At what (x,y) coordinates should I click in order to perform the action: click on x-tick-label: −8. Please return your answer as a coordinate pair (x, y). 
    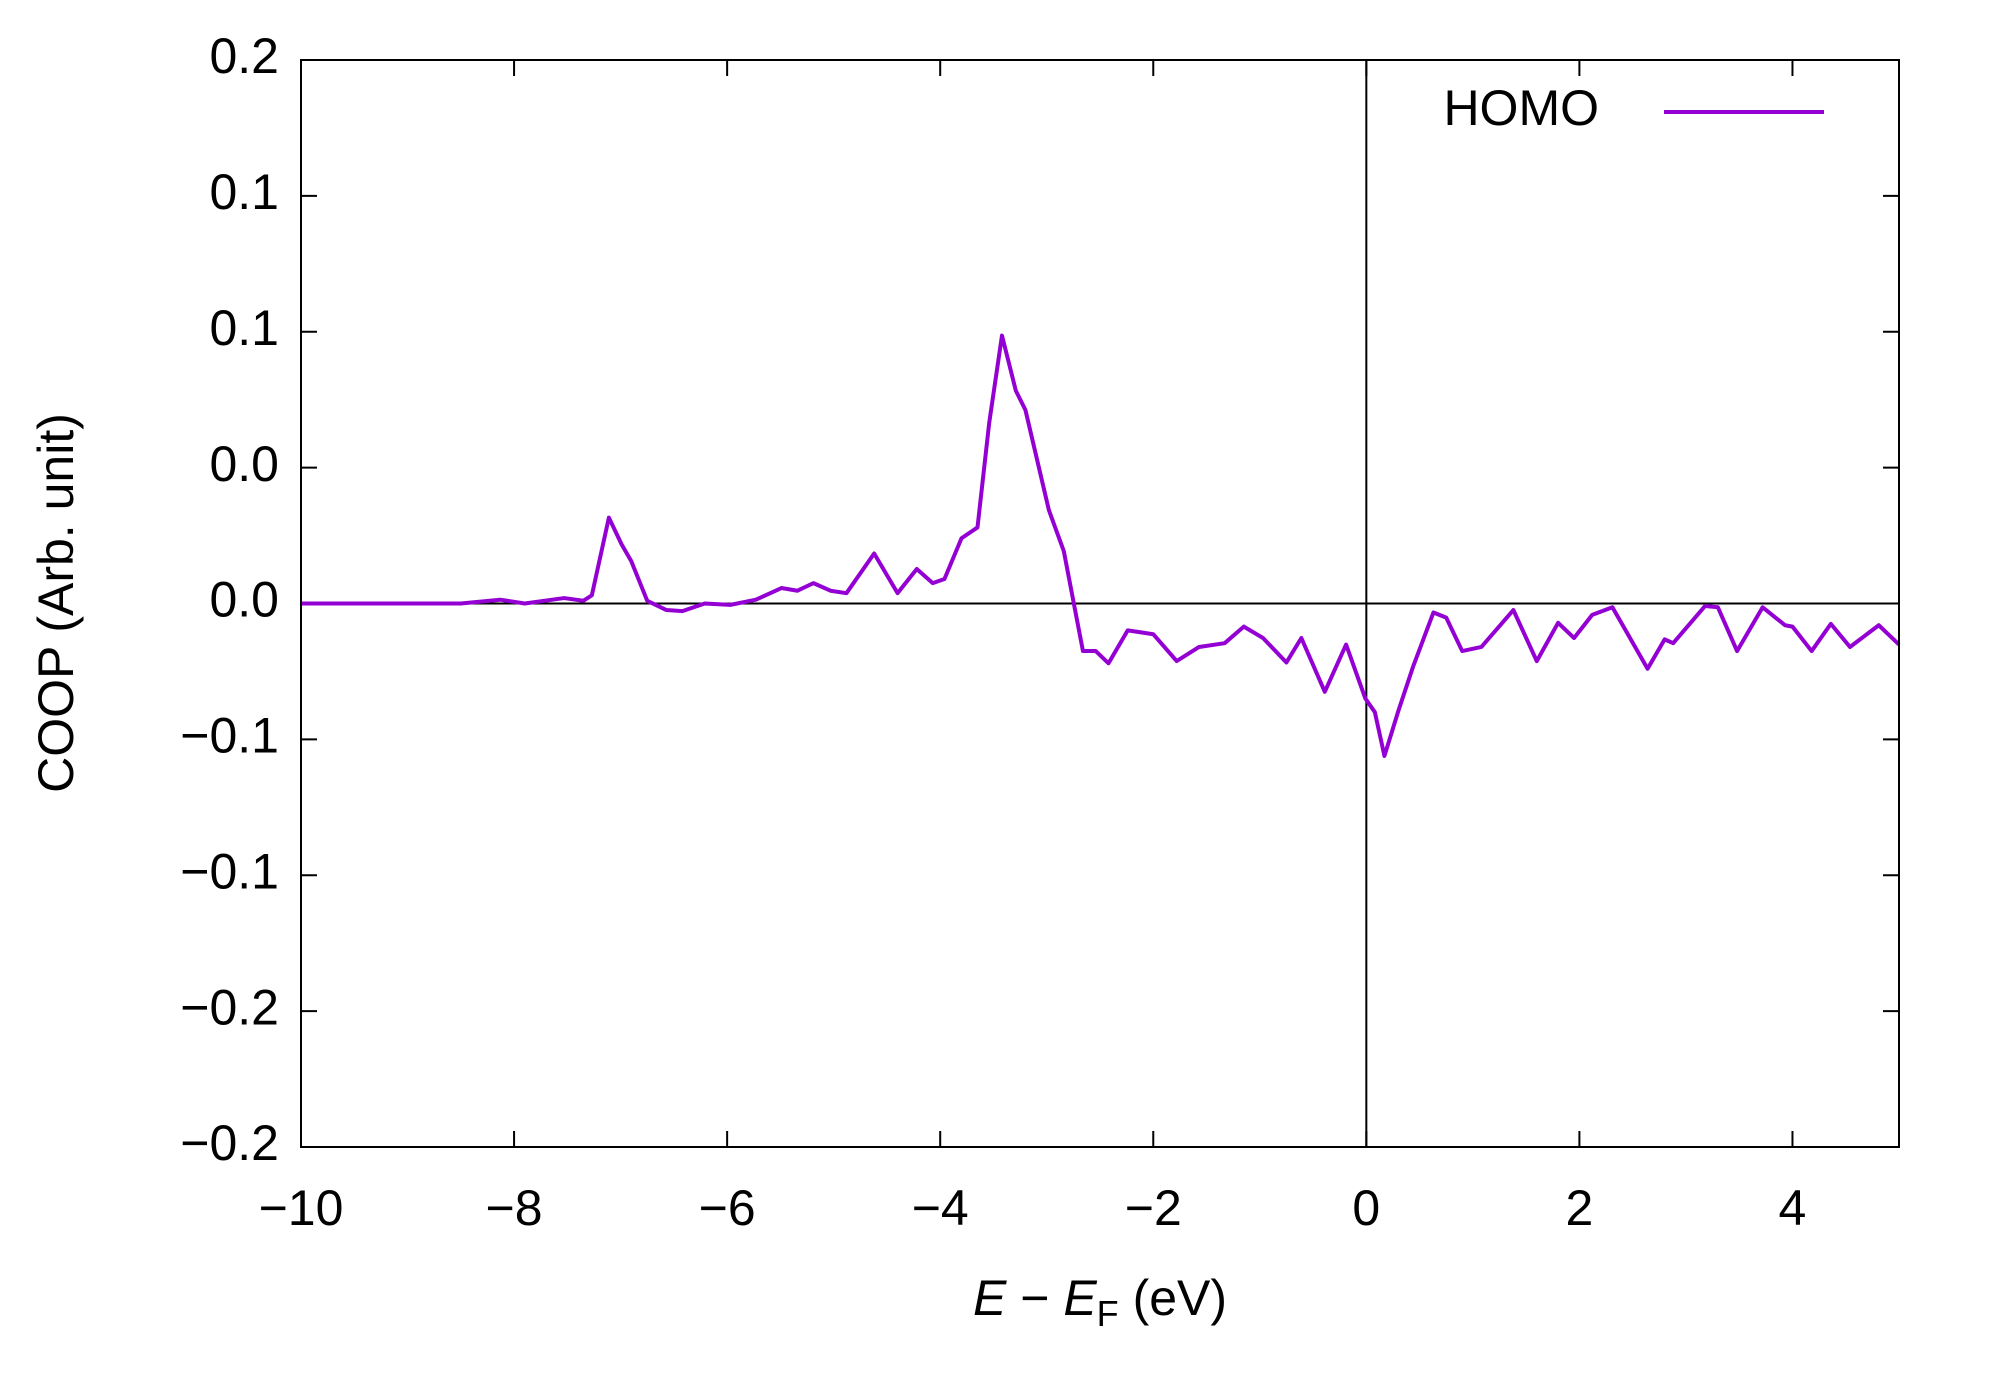
    Looking at the image, I should click on (514, 1208).